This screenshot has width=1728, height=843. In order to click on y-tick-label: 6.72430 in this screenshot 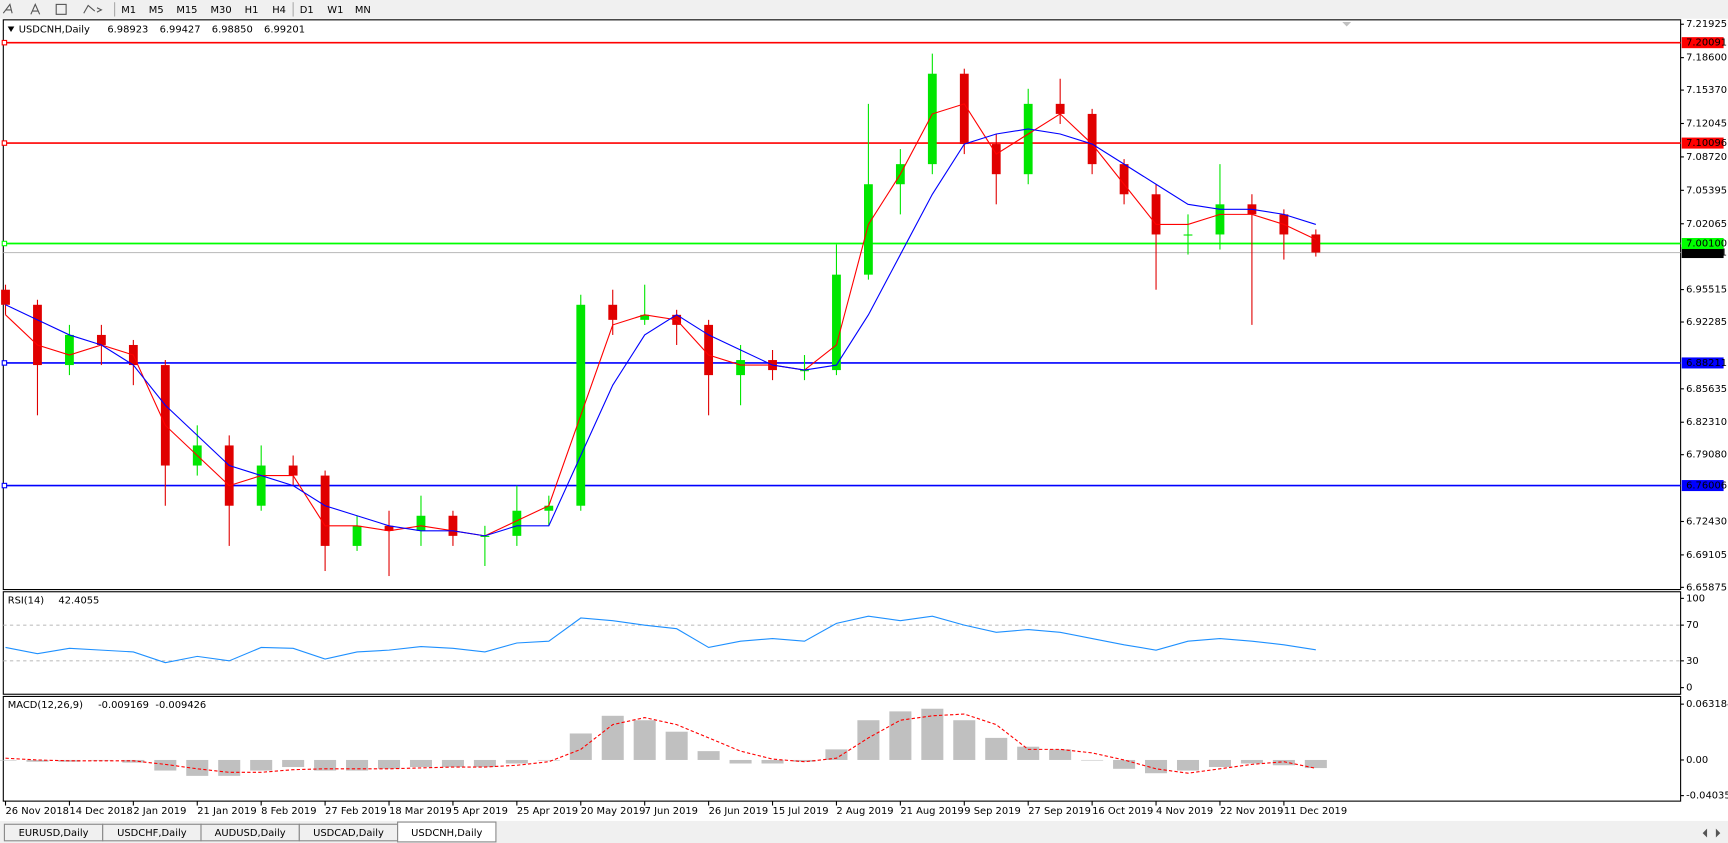, I will do `click(1706, 521)`.